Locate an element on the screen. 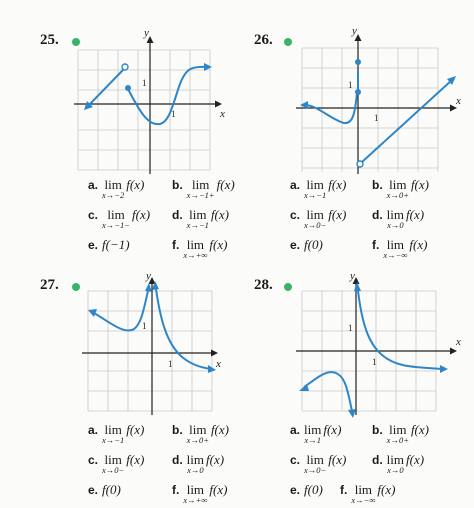  problem-number: 28. is located at coordinates (263, 285).